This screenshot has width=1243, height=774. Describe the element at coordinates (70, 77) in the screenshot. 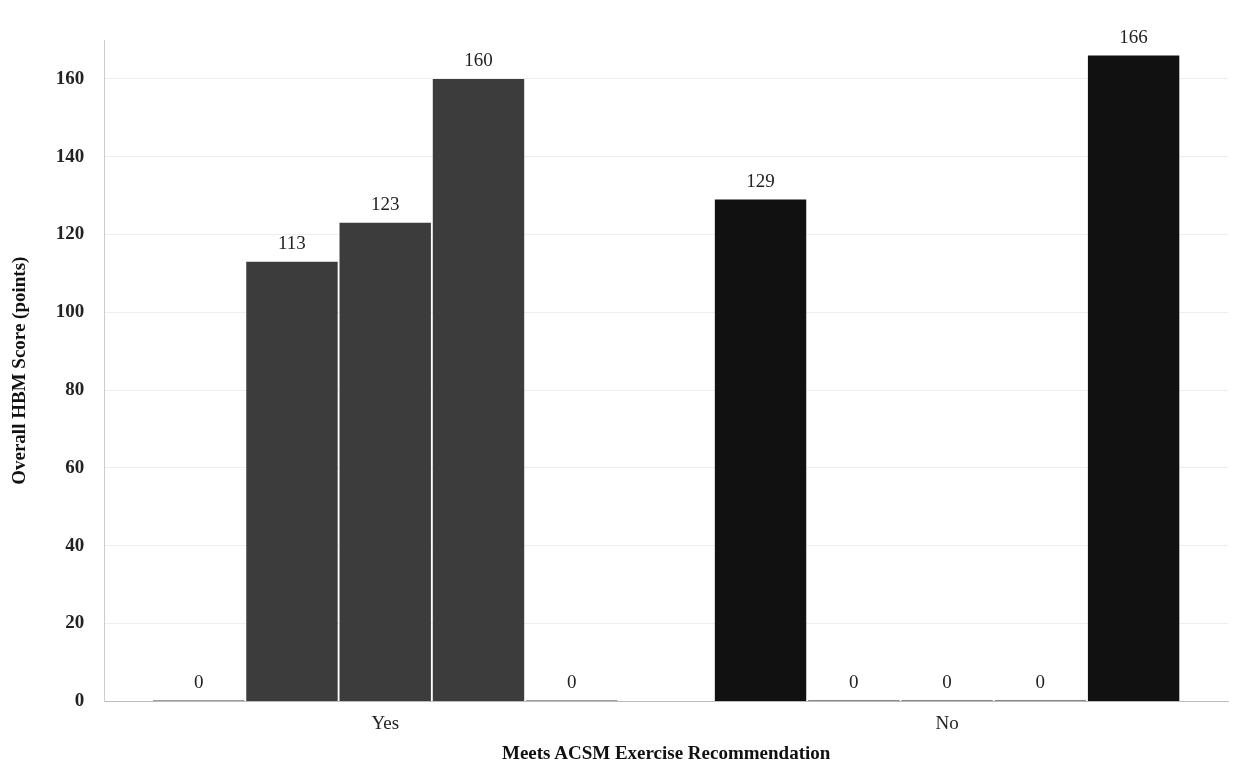

I see `y-tick-label: 160` at that location.